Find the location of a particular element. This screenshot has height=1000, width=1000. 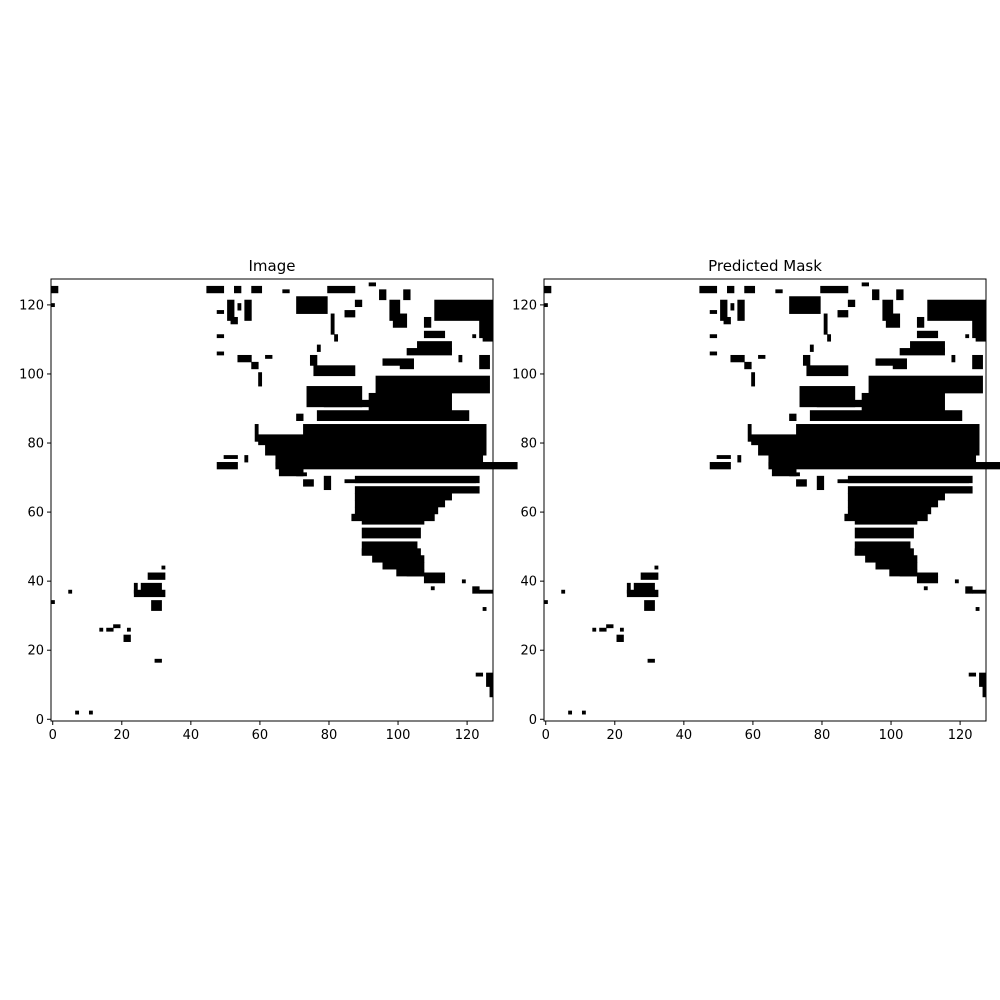

x-tick-label: 20 is located at coordinates (615, 735).